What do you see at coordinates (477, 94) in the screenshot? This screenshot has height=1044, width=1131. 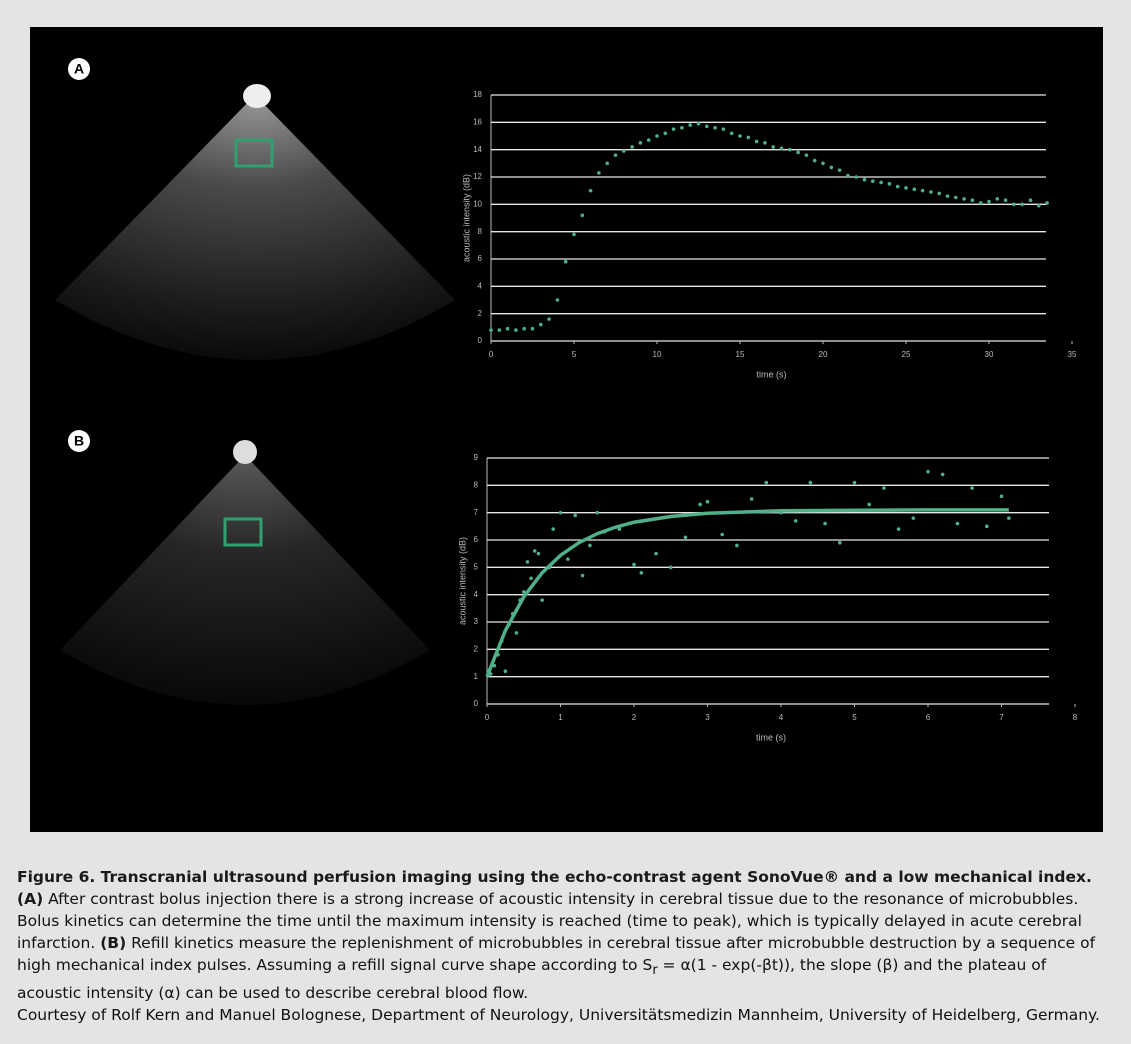 I see `y-tick-label: 18` at bounding box center [477, 94].